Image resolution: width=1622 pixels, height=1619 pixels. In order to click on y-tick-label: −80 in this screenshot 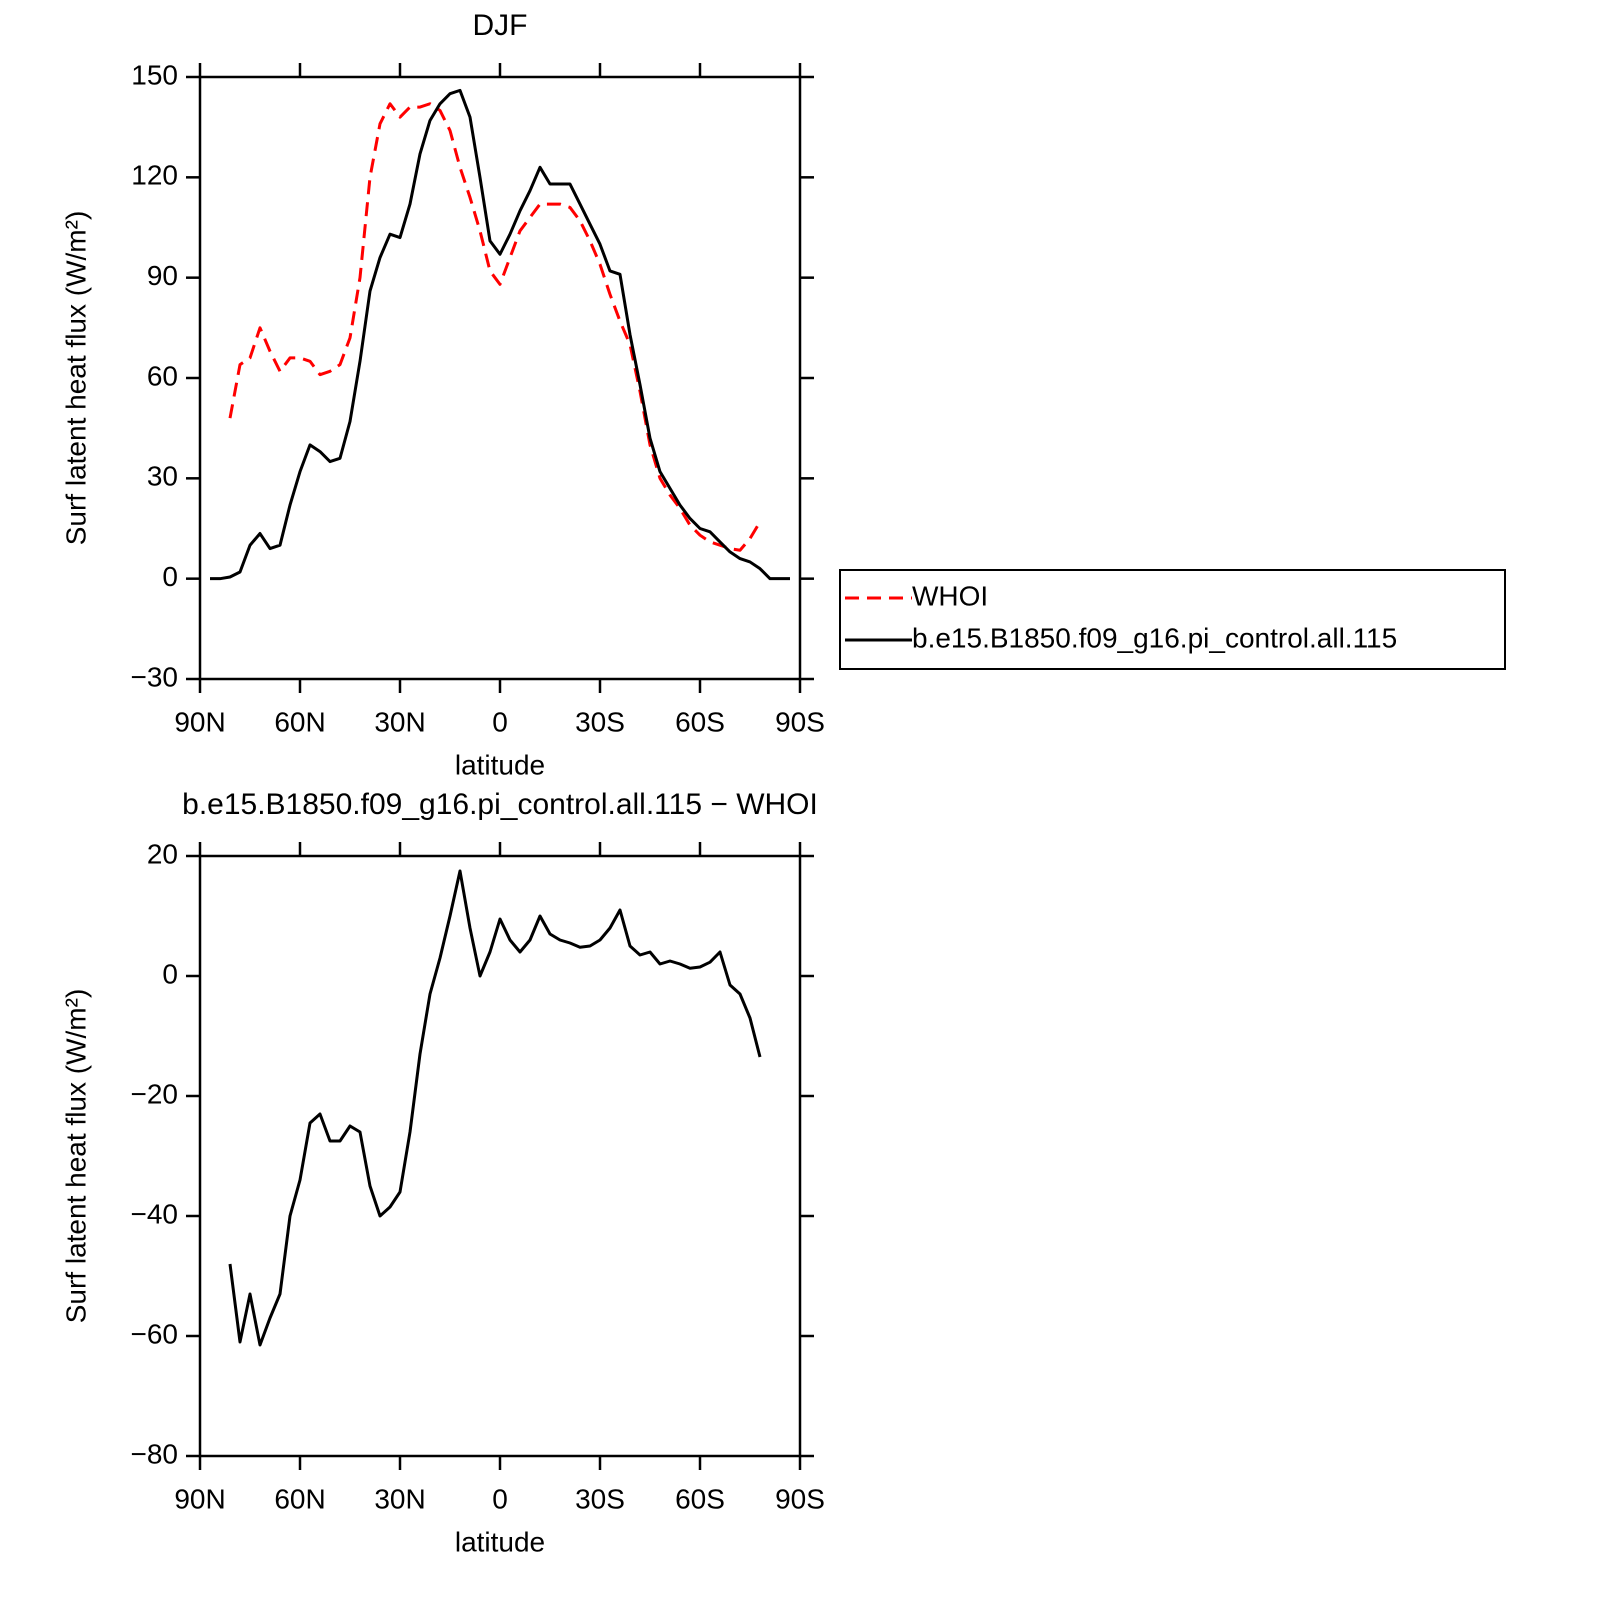, I will do `click(155, 1453)`.